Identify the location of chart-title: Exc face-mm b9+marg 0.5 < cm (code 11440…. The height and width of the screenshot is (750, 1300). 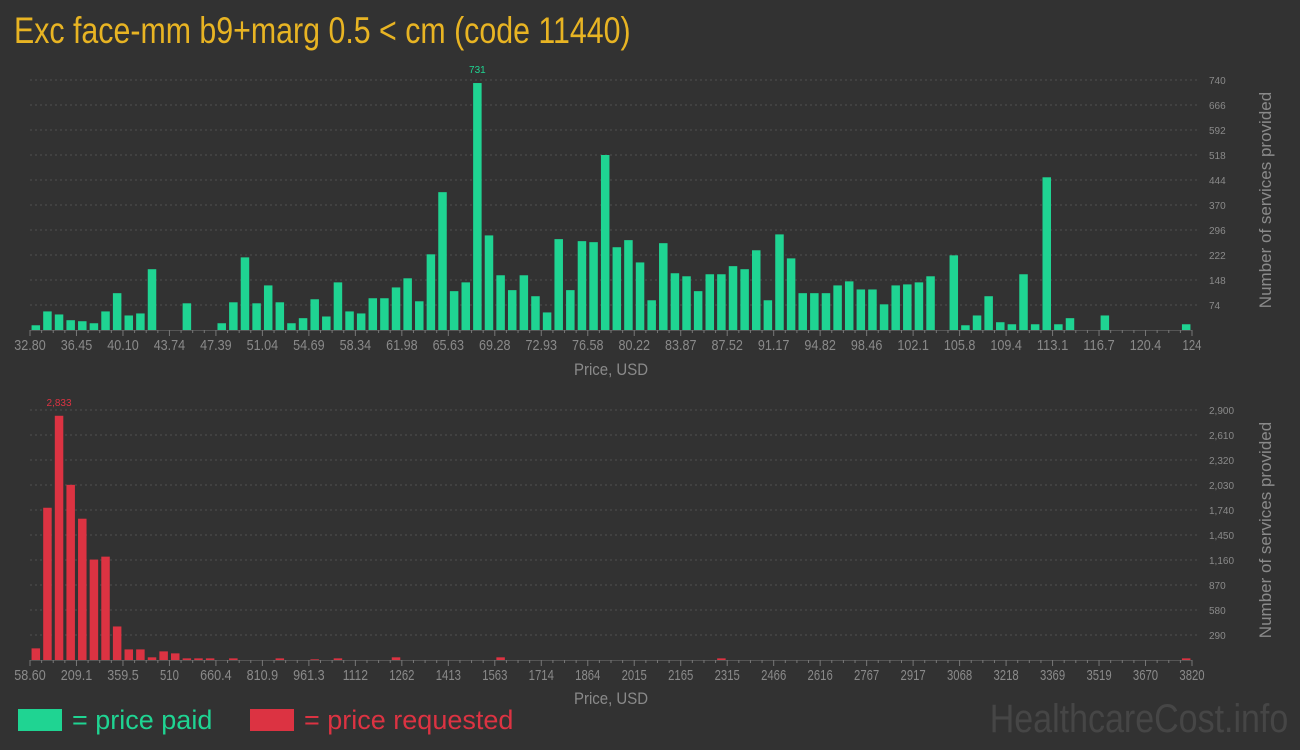
(322, 30).